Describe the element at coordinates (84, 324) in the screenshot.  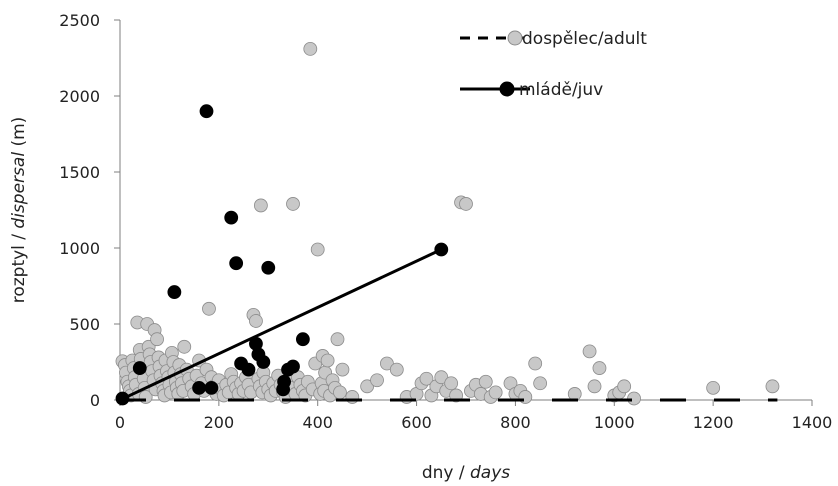
I see `y-tick-label: 500` at that location.